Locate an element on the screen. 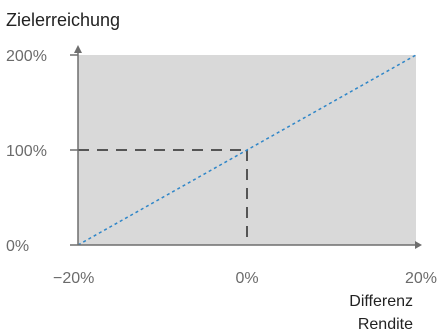 The height and width of the screenshot is (335, 438). y-ticks: 0% 100% 200% is located at coordinates (42, 151).